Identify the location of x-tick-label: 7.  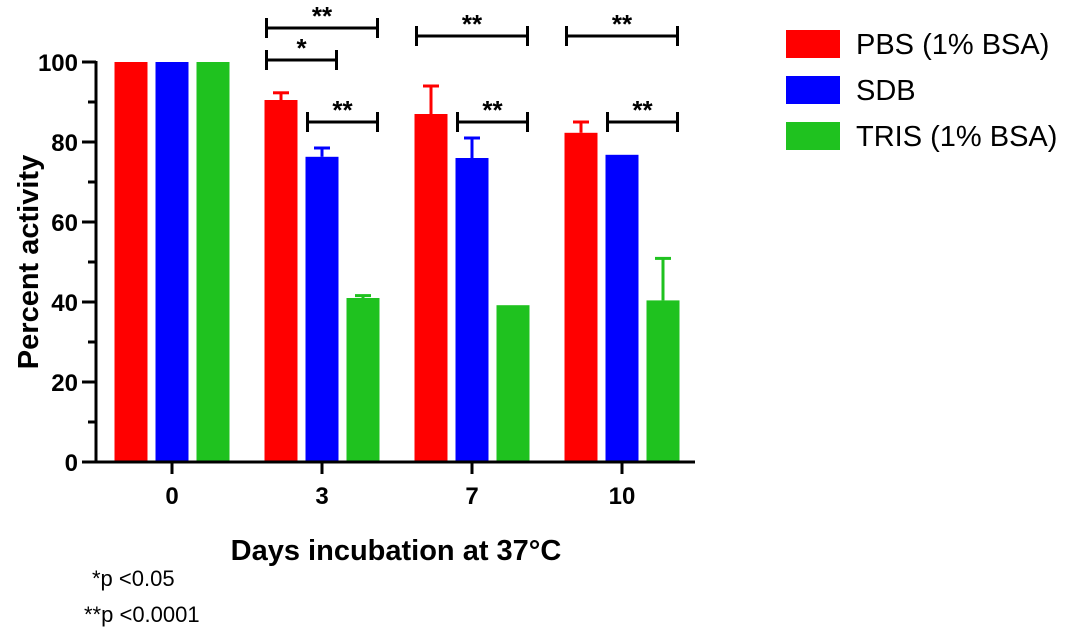
(471, 496).